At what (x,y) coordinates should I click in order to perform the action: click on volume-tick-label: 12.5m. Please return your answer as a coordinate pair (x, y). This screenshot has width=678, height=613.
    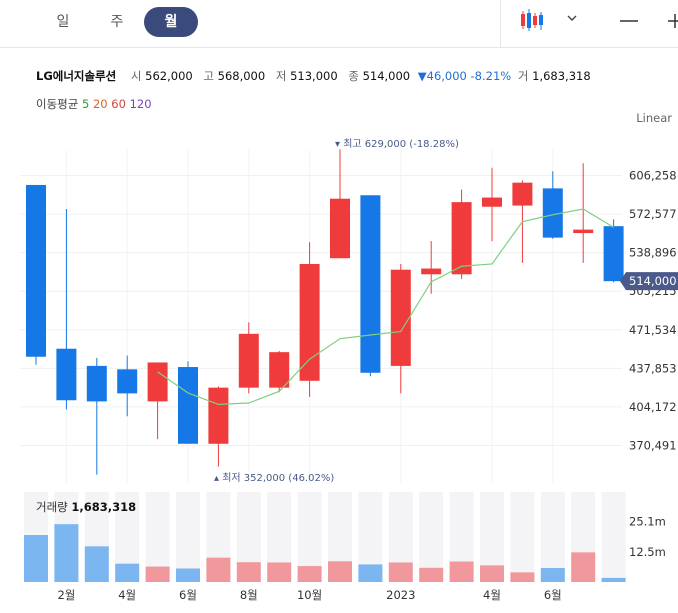
    Looking at the image, I should click on (647, 552).